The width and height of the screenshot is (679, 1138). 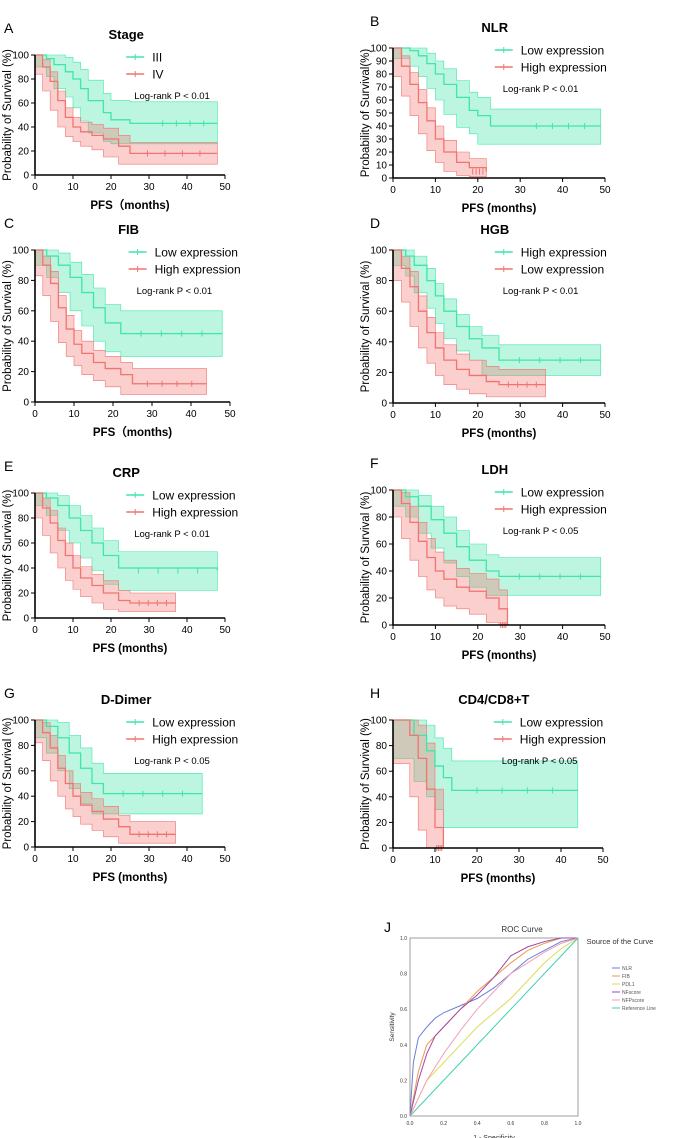 I want to click on panel-letter: B, so click(x=374, y=21).